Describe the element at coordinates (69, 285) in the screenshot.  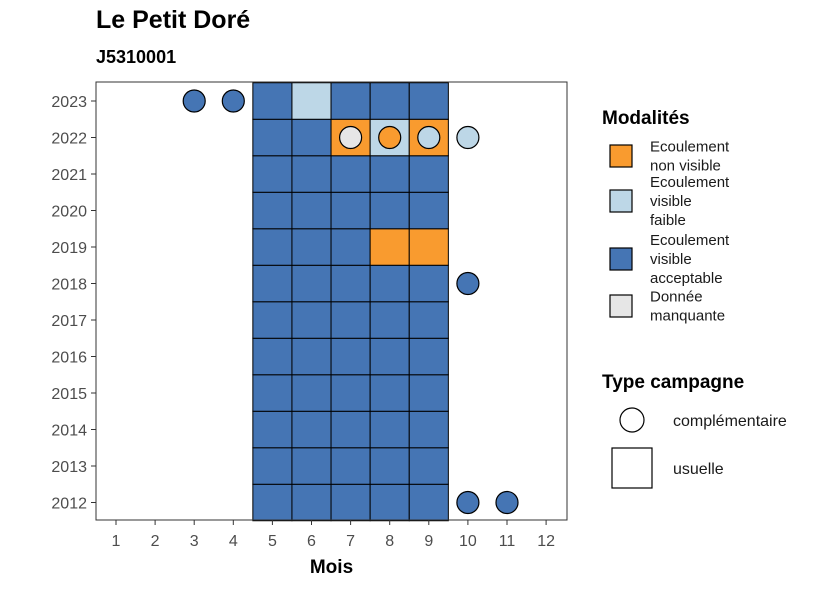
I see `y-tick-label: 2018` at that location.